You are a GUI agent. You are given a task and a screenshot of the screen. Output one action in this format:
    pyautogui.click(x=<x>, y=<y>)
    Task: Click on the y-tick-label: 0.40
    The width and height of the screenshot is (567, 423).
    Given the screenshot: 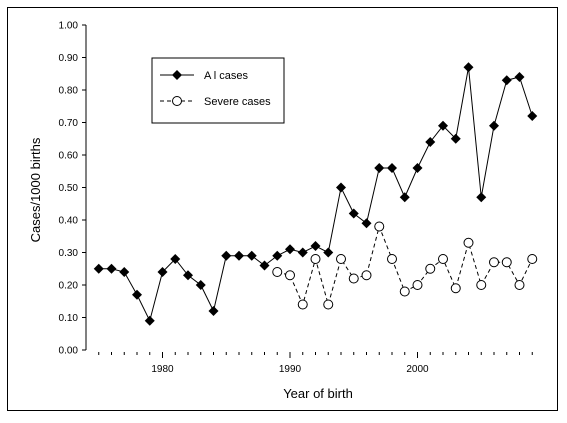 What is the action you would take?
    pyautogui.click(x=69, y=221)
    